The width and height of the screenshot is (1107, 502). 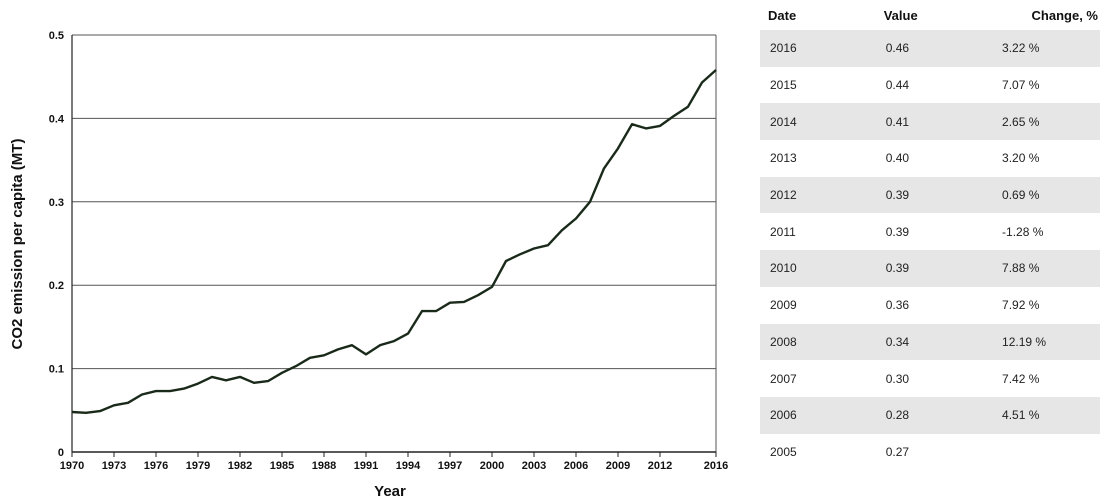 I want to click on table-row: 2007 0.30 7.42 %, so click(x=930, y=378).